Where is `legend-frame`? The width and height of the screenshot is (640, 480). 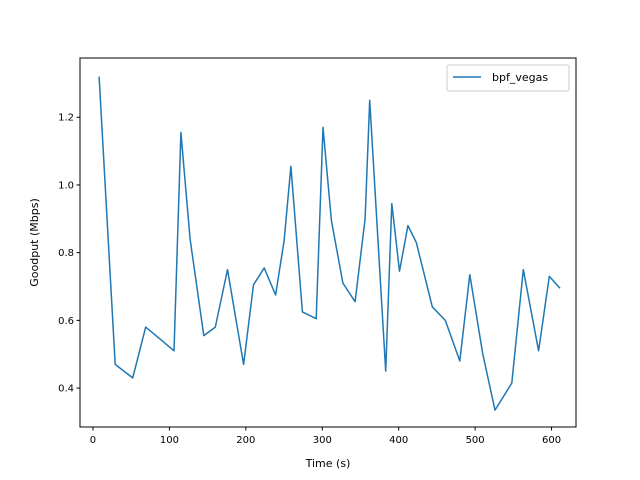
legend-frame is located at coordinates (508, 78).